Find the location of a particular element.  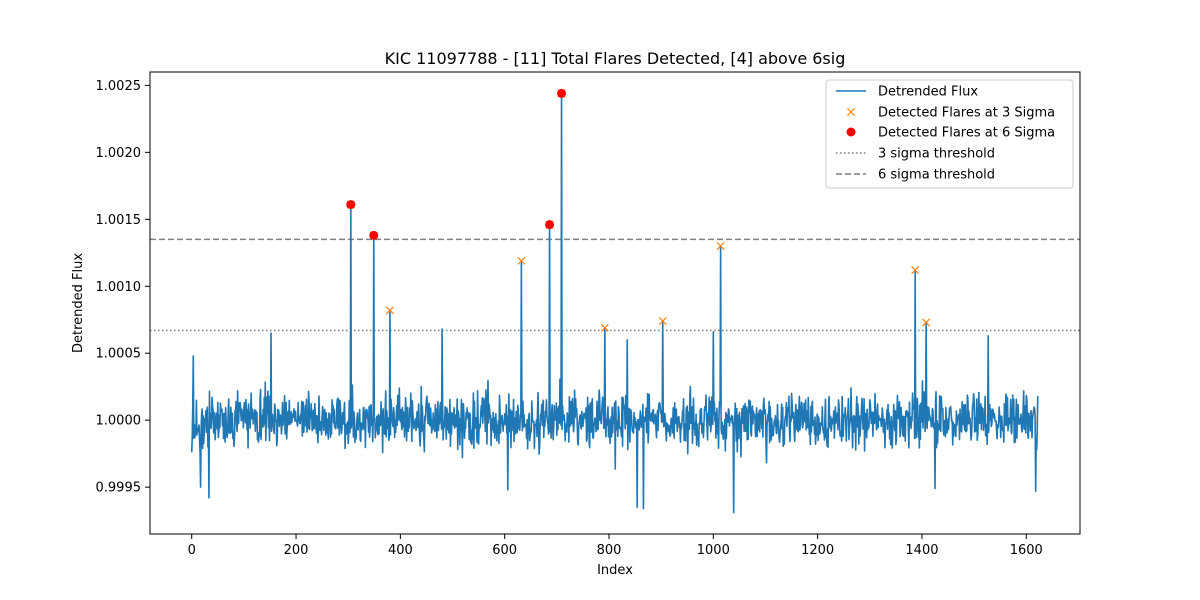

threshold-lines is located at coordinates (615, 285).